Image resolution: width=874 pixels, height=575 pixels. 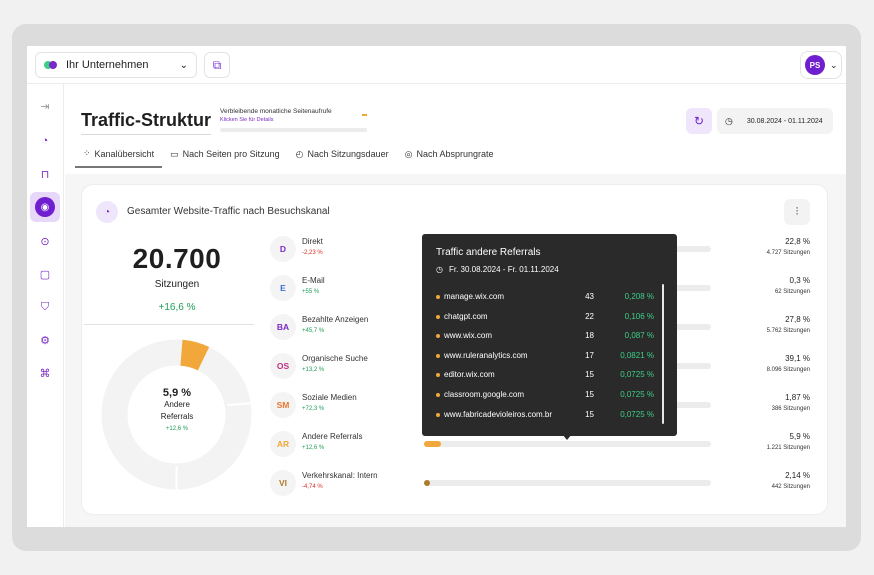 I want to click on shield-icon: ⛉, so click(x=45, y=306).